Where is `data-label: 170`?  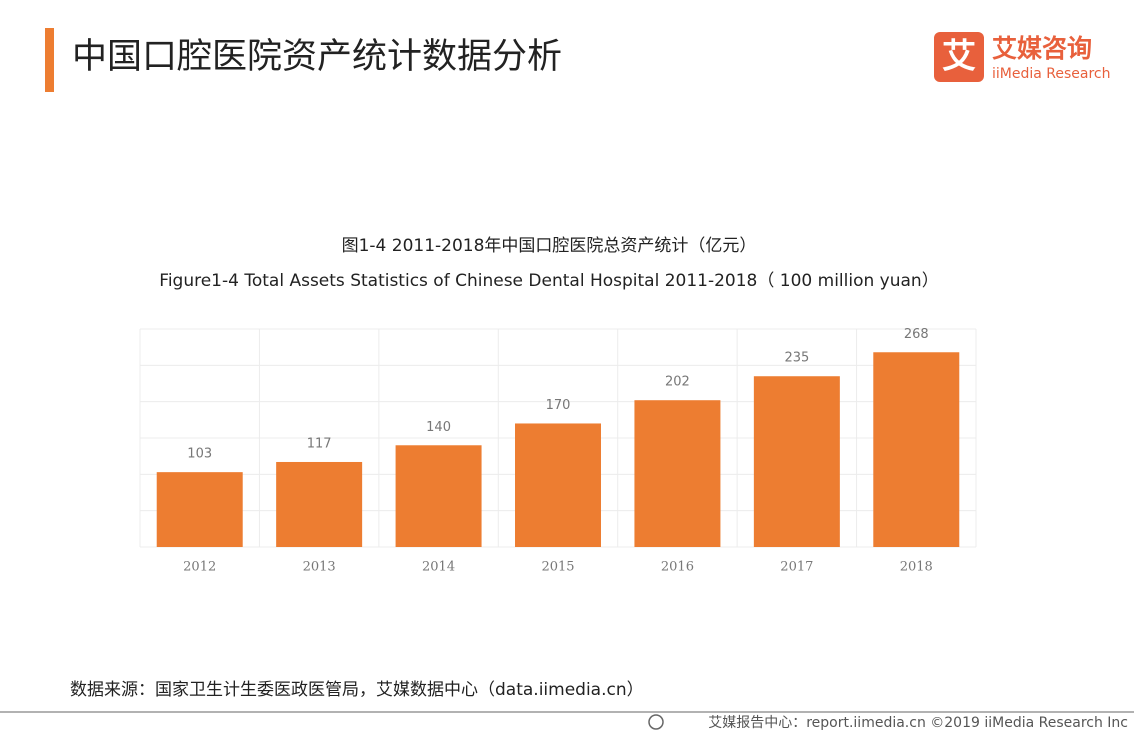 data-label: 170 is located at coordinates (558, 405).